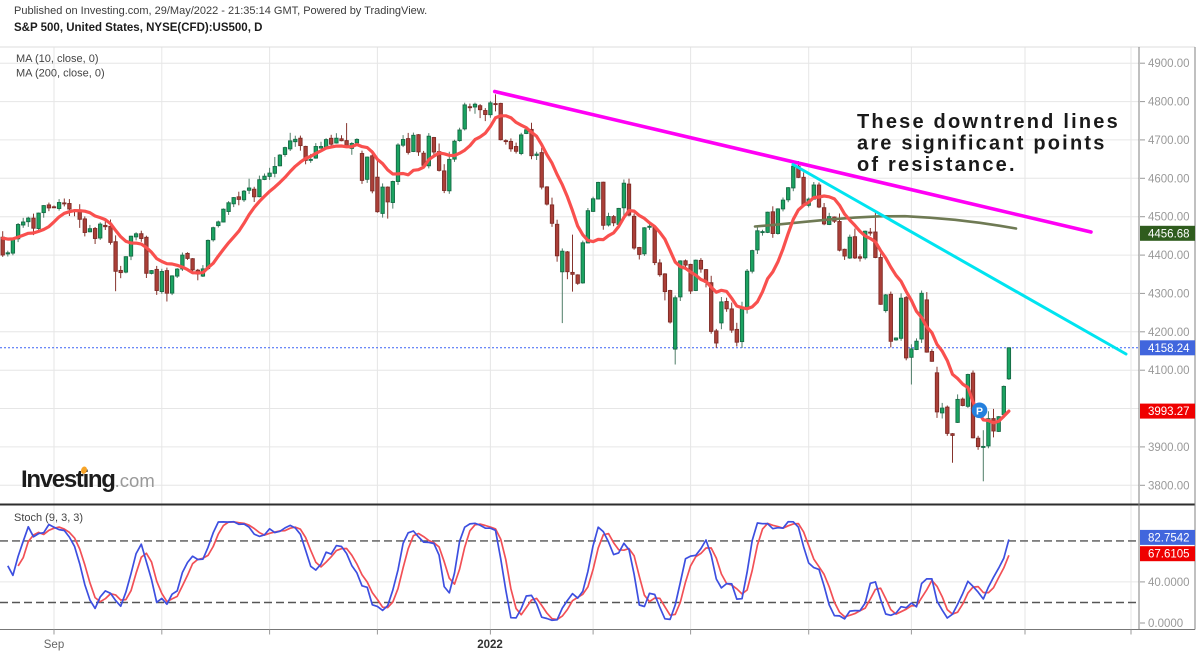 The height and width of the screenshot is (655, 1200). I want to click on svg-text: MA (200, close, 0), so click(60, 74).